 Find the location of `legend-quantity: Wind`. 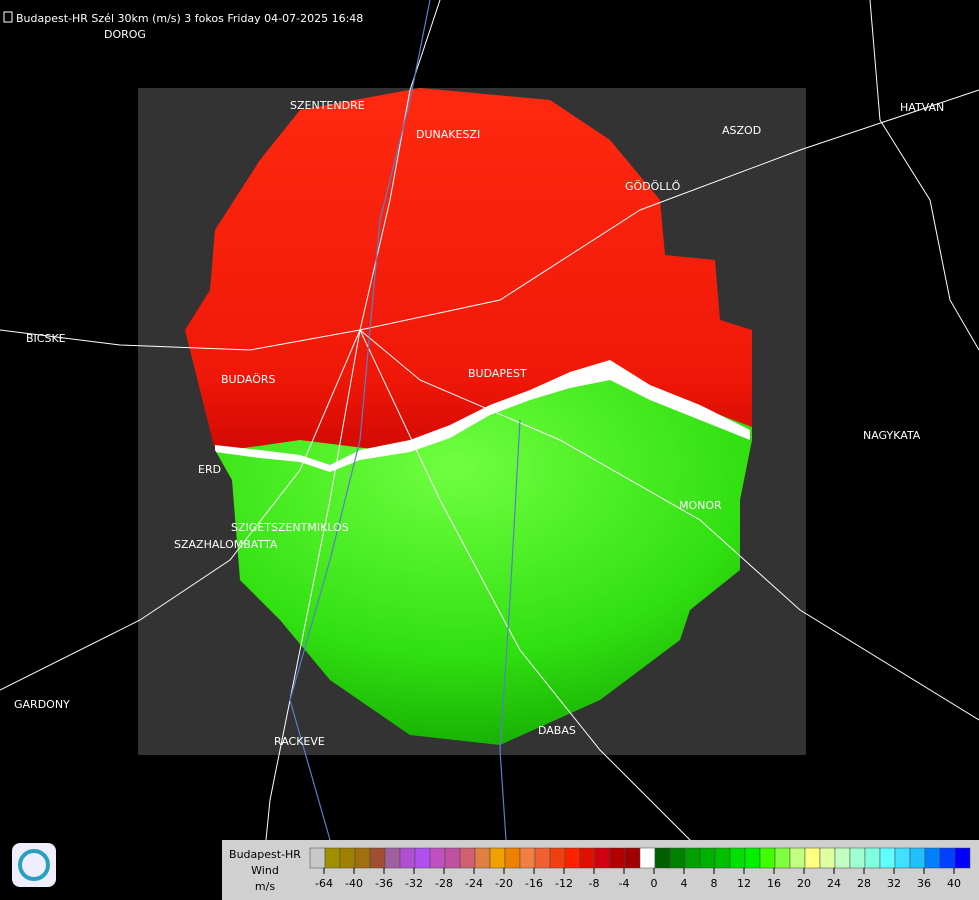

legend-quantity: Wind is located at coordinates (265, 870).